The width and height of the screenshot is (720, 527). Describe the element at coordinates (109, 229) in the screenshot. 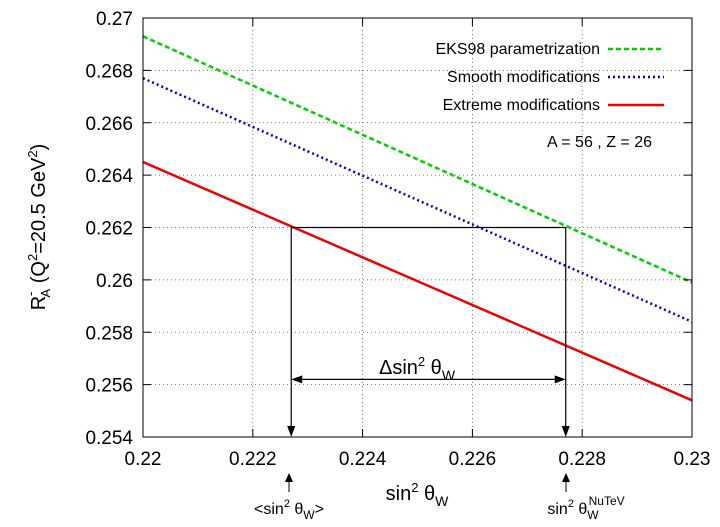

I see `y-tick-label: 0.262` at that location.